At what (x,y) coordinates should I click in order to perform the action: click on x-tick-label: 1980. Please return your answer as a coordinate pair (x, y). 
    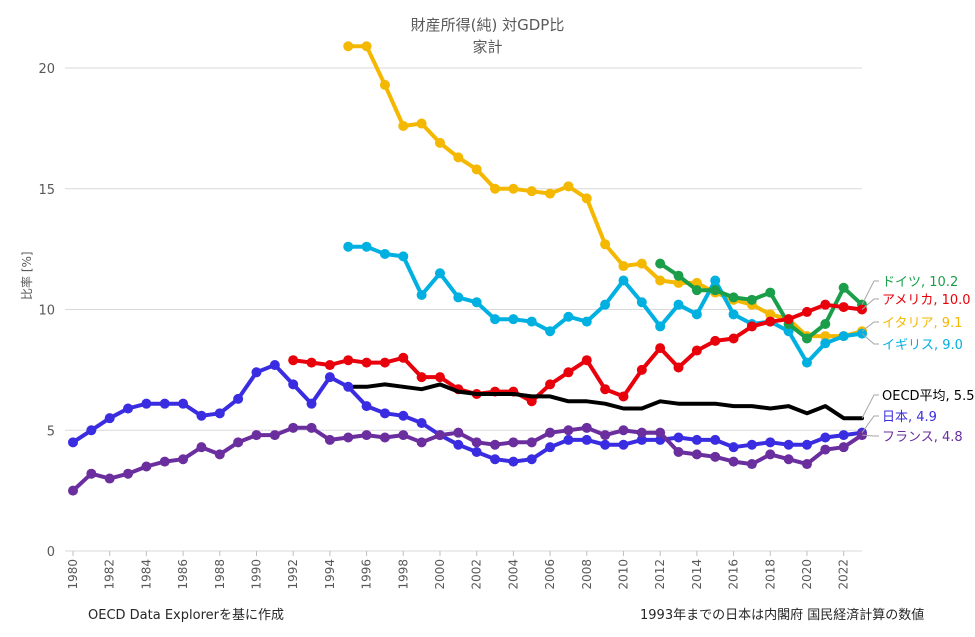
    Looking at the image, I should click on (73, 574).